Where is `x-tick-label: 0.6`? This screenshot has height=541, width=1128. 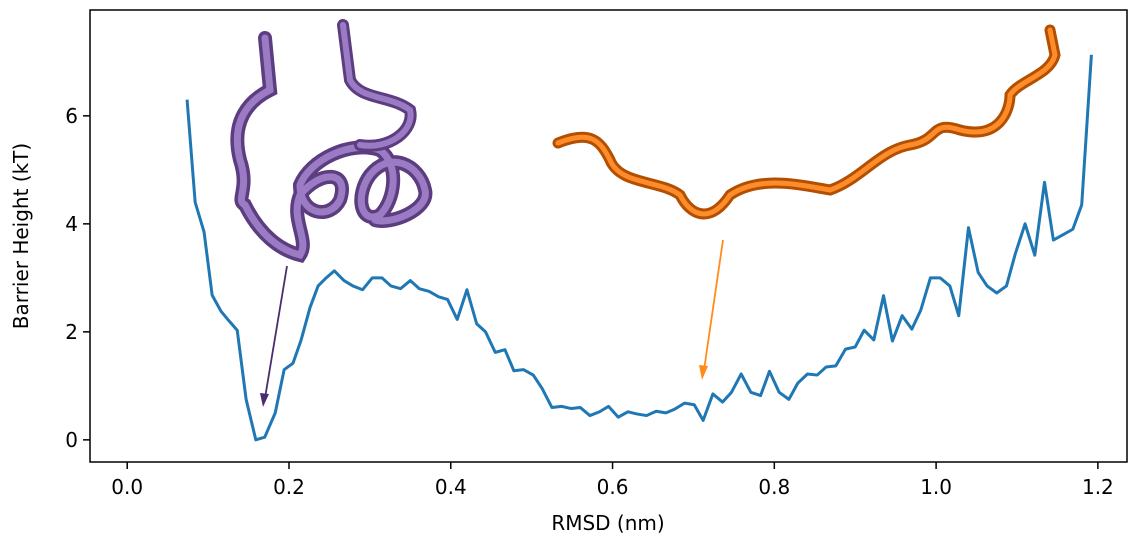 x-tick-label: 0.6 is located at coordinates (613, 487).